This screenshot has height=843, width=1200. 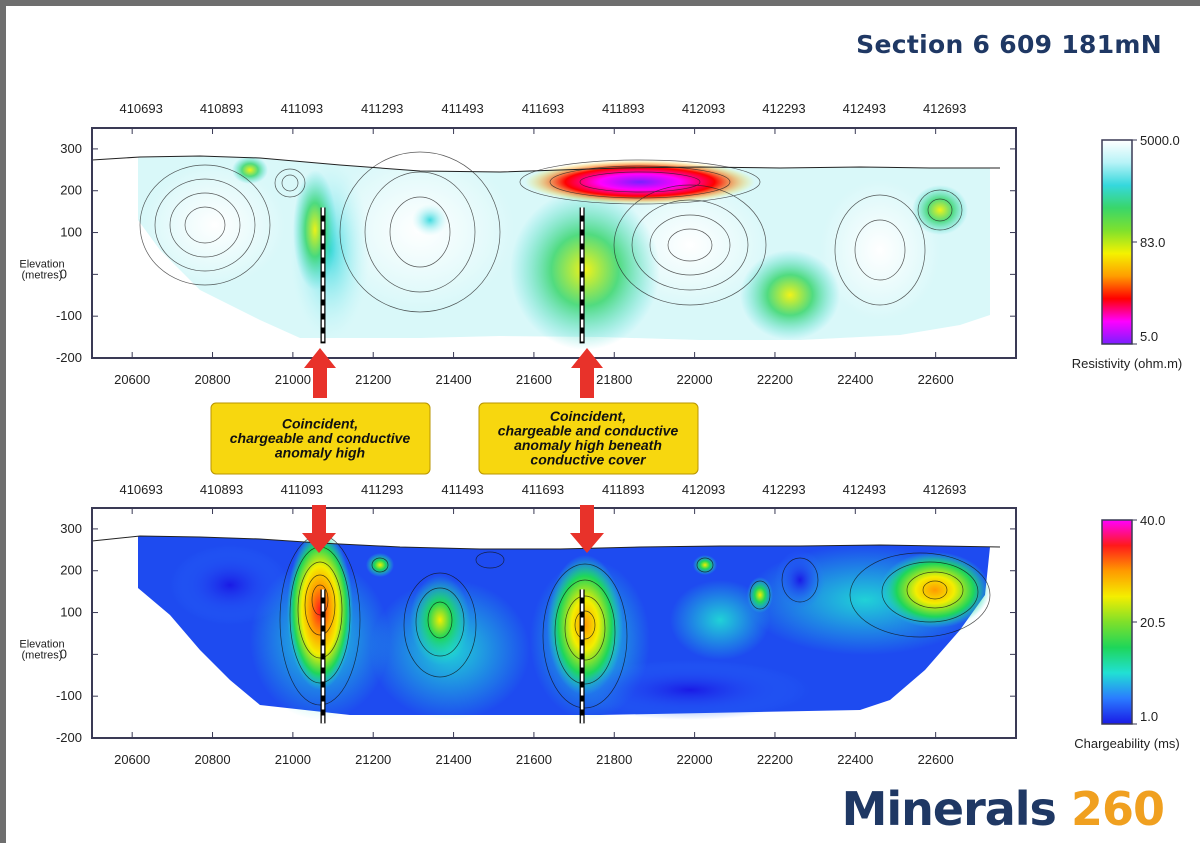 I want to click on section-title: Section 6 609 181mN, so click(x=1009, y=44).